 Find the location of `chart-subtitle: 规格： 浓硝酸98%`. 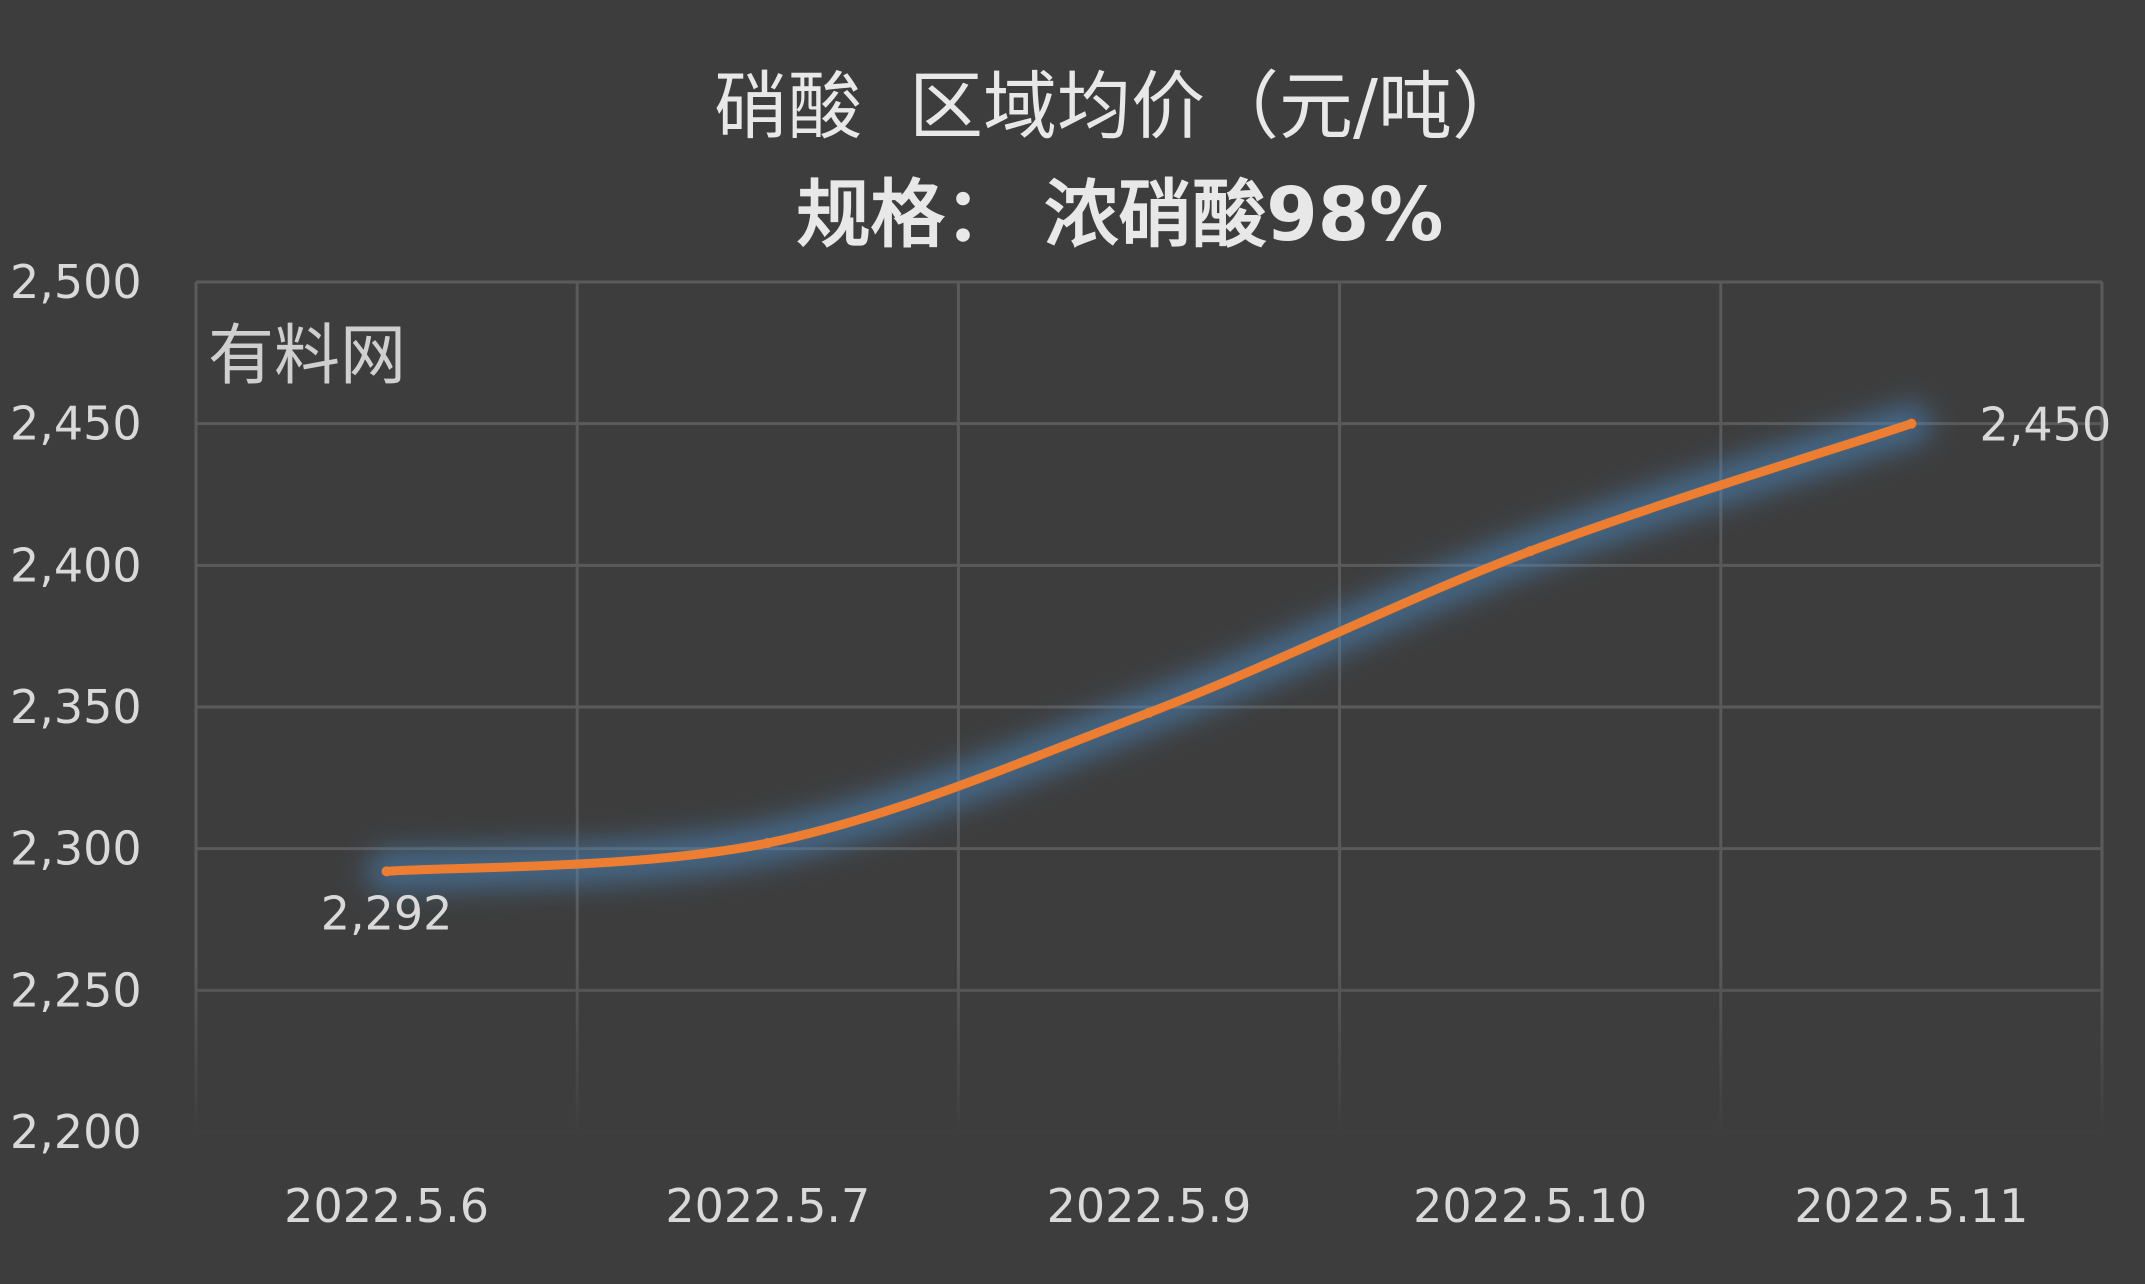

chart-subtitle: 规格： 浓硝酸98% is located at coordinates (1120, 215).